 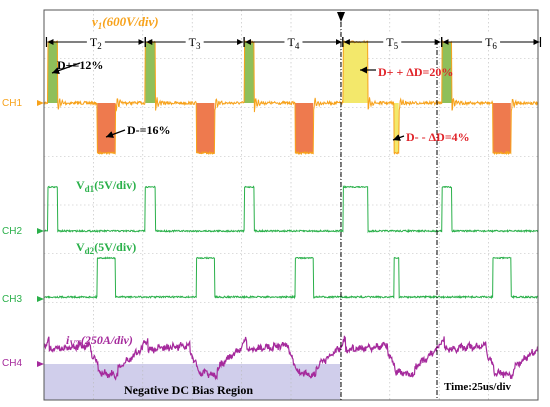 I want to click on channel-label-ch2: CH2, so click(x=23, y=231).